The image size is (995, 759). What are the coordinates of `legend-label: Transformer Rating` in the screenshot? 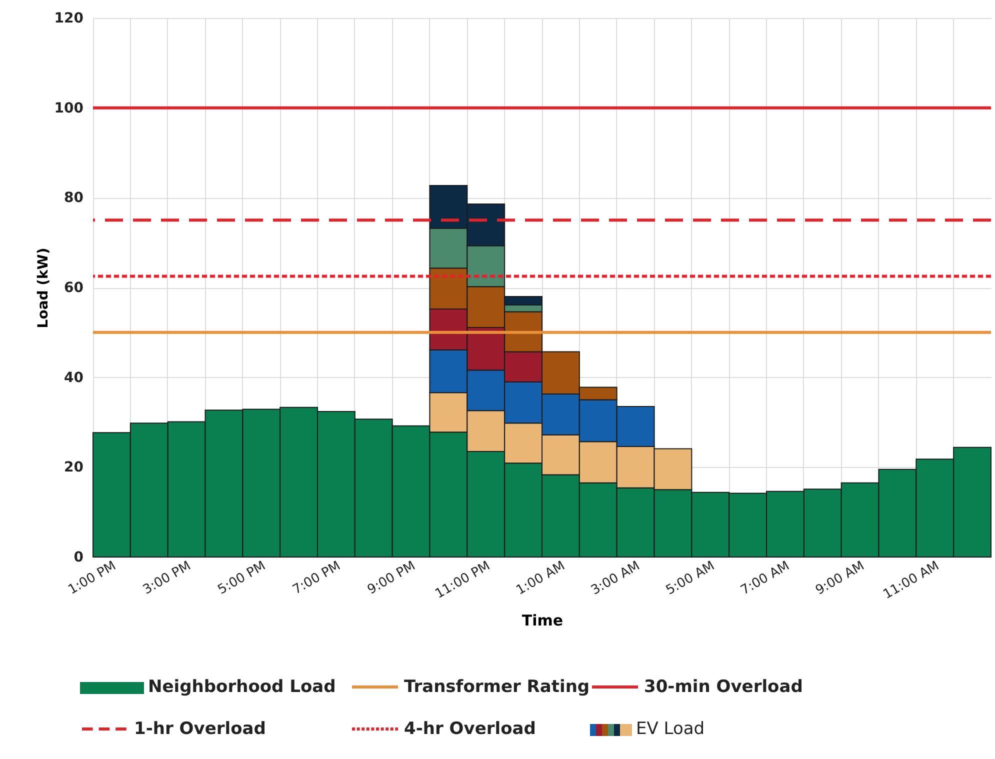 It's located at (497, 687).